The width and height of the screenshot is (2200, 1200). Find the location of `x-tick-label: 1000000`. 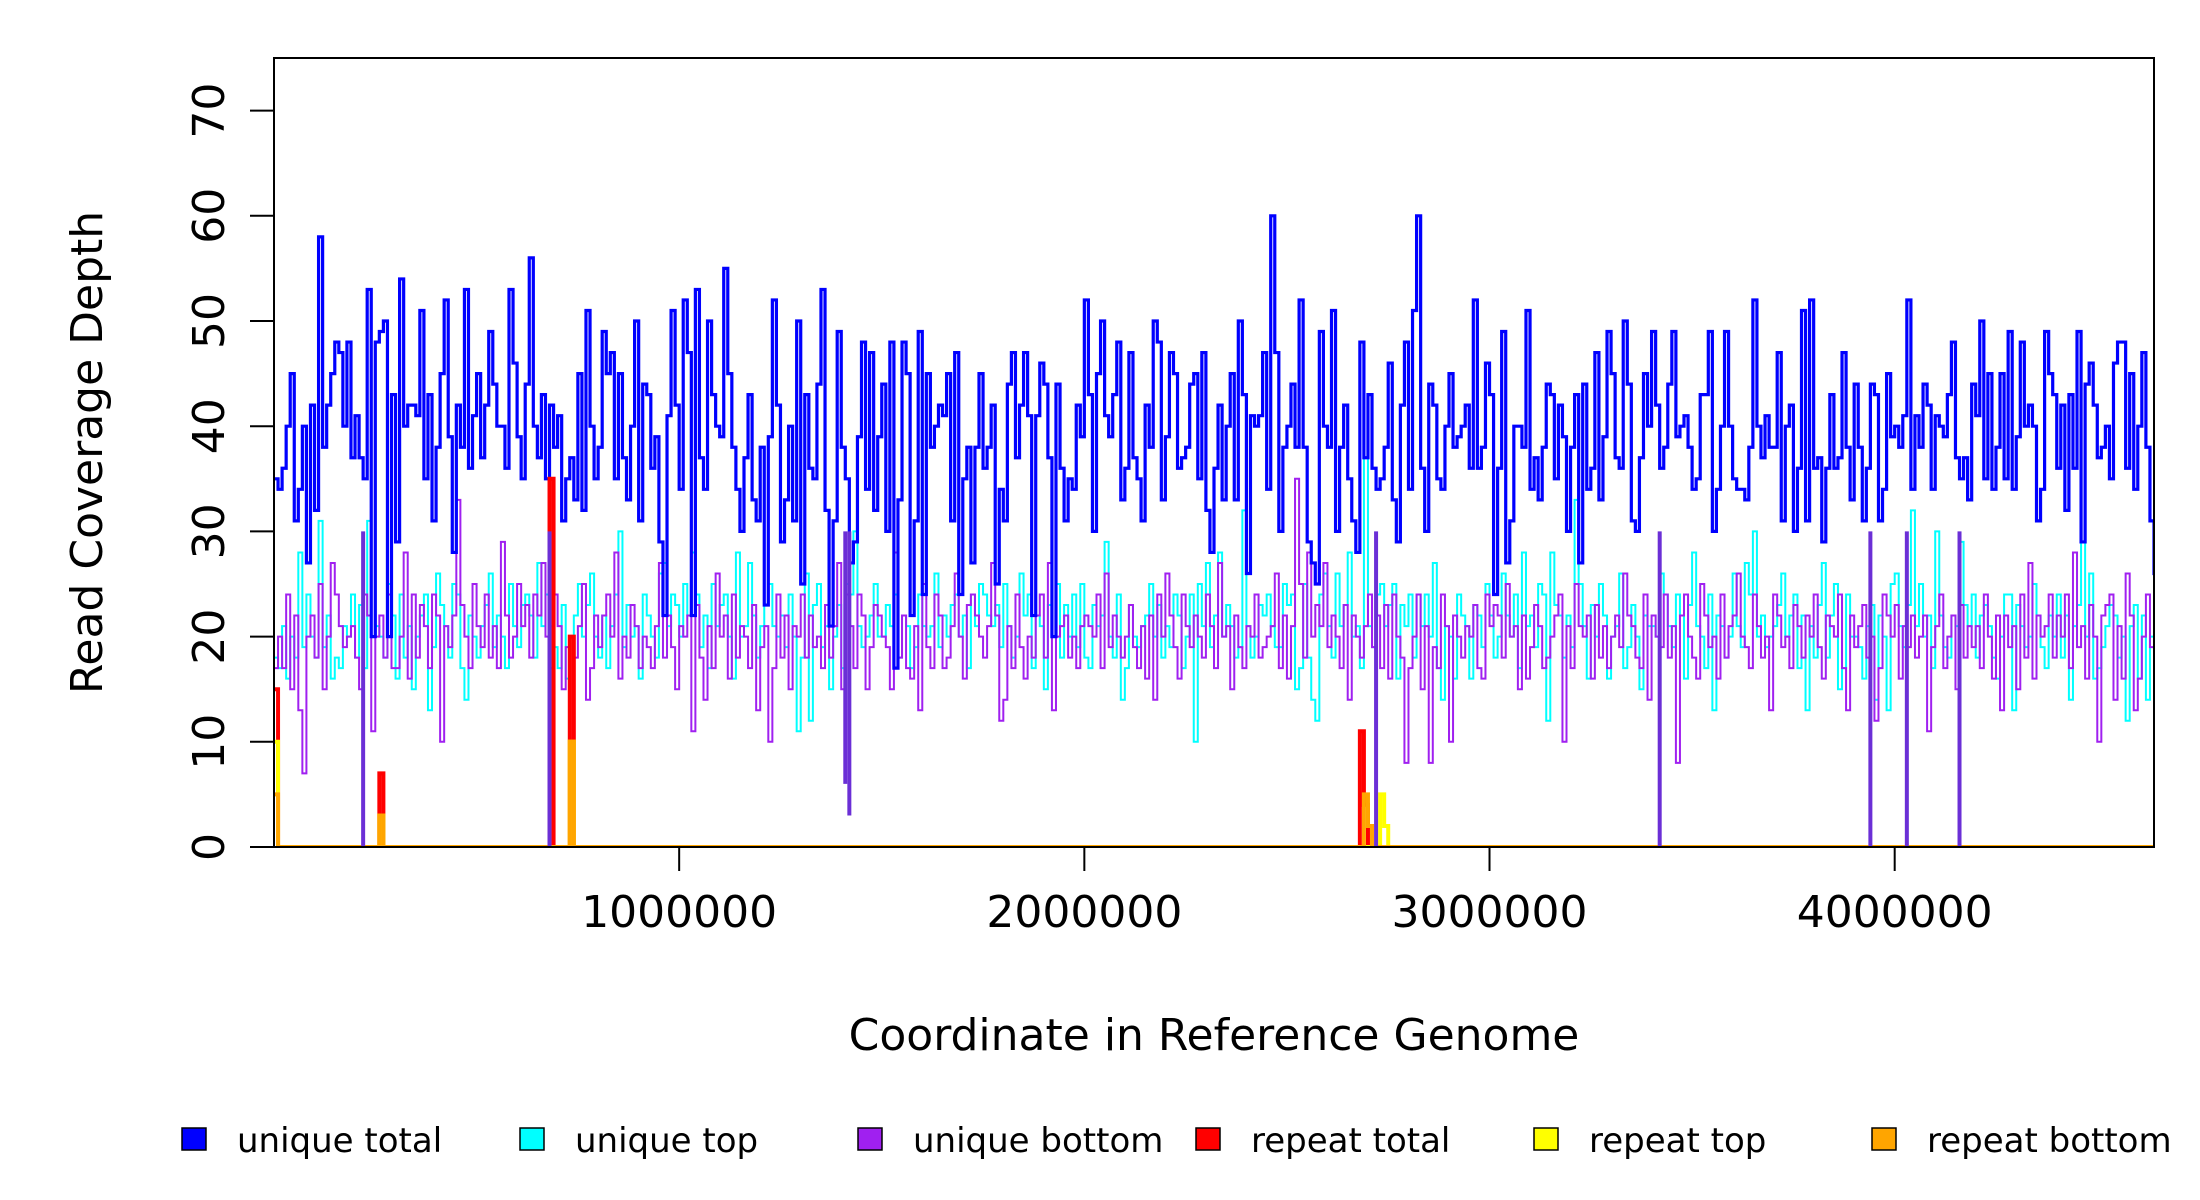

x-tick-label: 1000000 is located at coordinates (679, 912).